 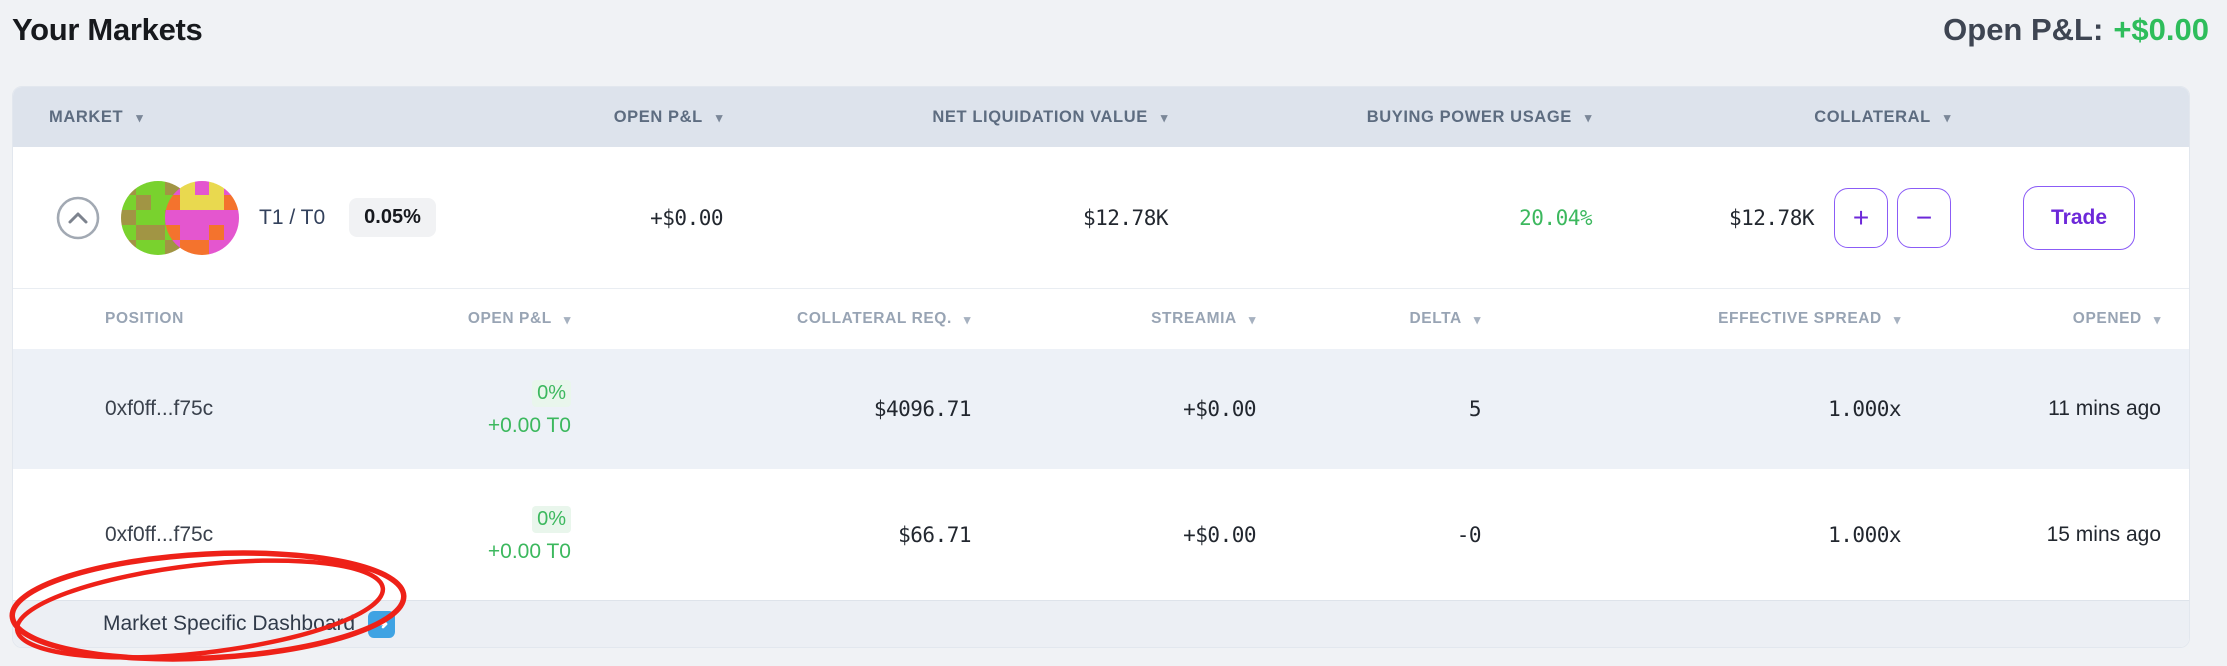 I want to click on market-specific-dashboard-link: Market Specific Dashboard ➜, so click(x=249, y=624).